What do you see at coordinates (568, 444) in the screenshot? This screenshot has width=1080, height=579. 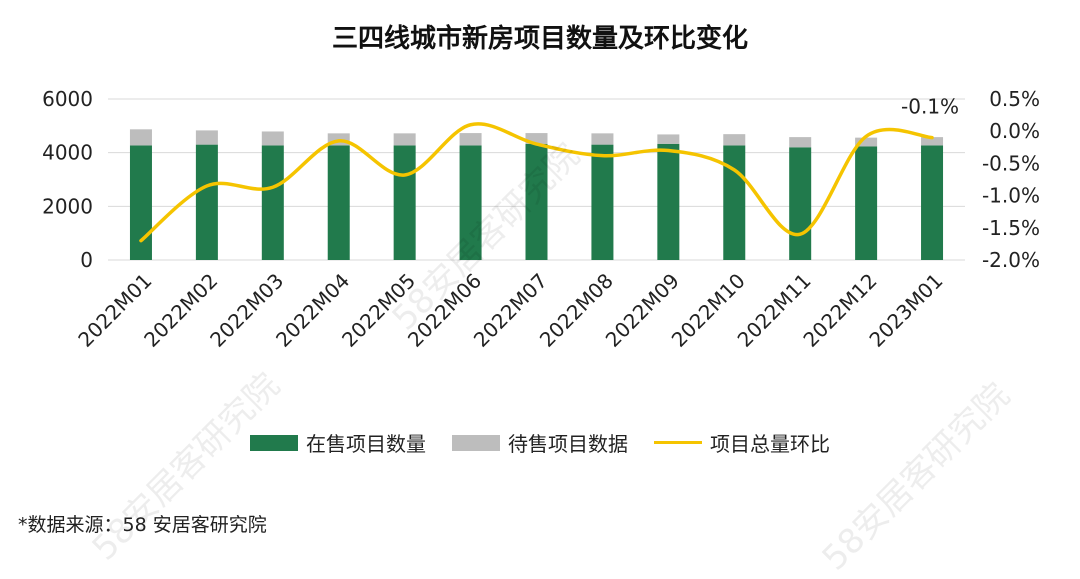 I see `legend-label-pending: 待售项目数据` at bounding box center [568, 444].